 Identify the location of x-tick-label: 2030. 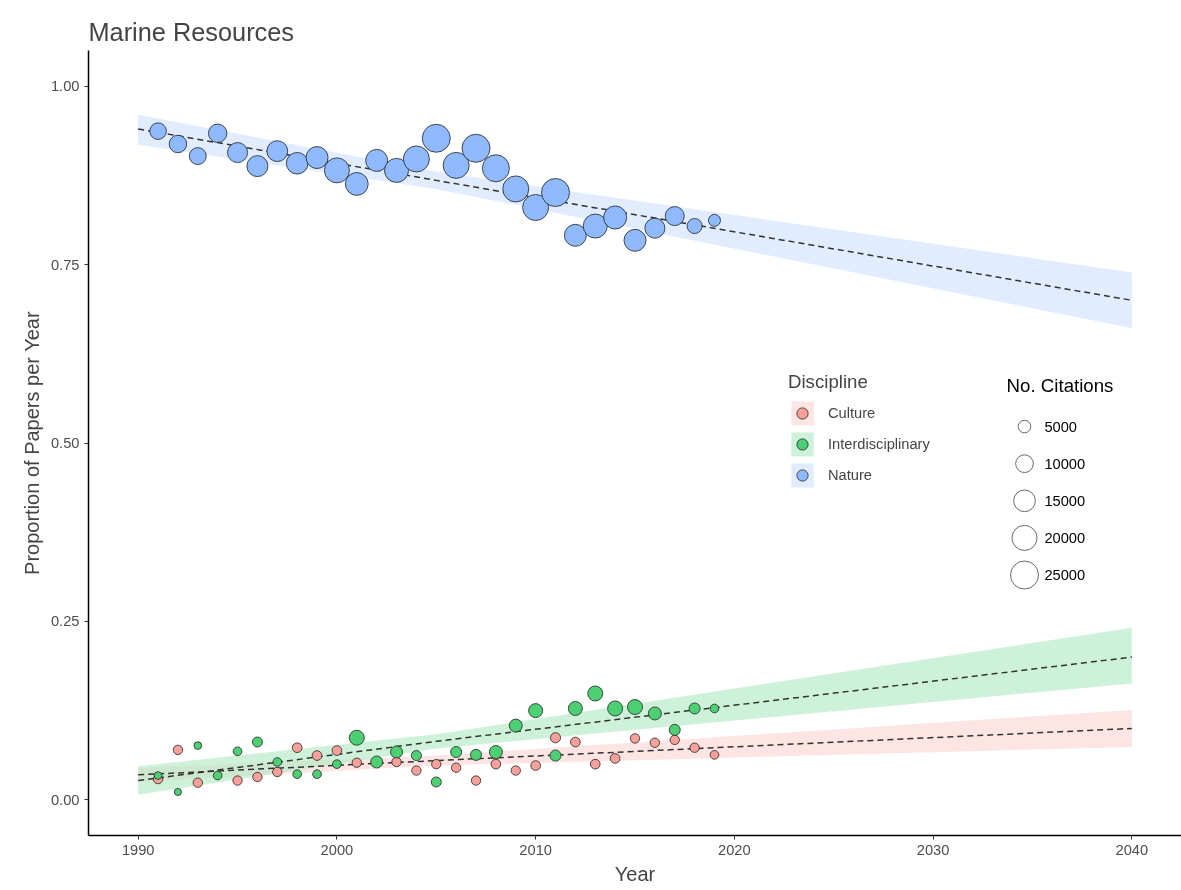
(933, 849).